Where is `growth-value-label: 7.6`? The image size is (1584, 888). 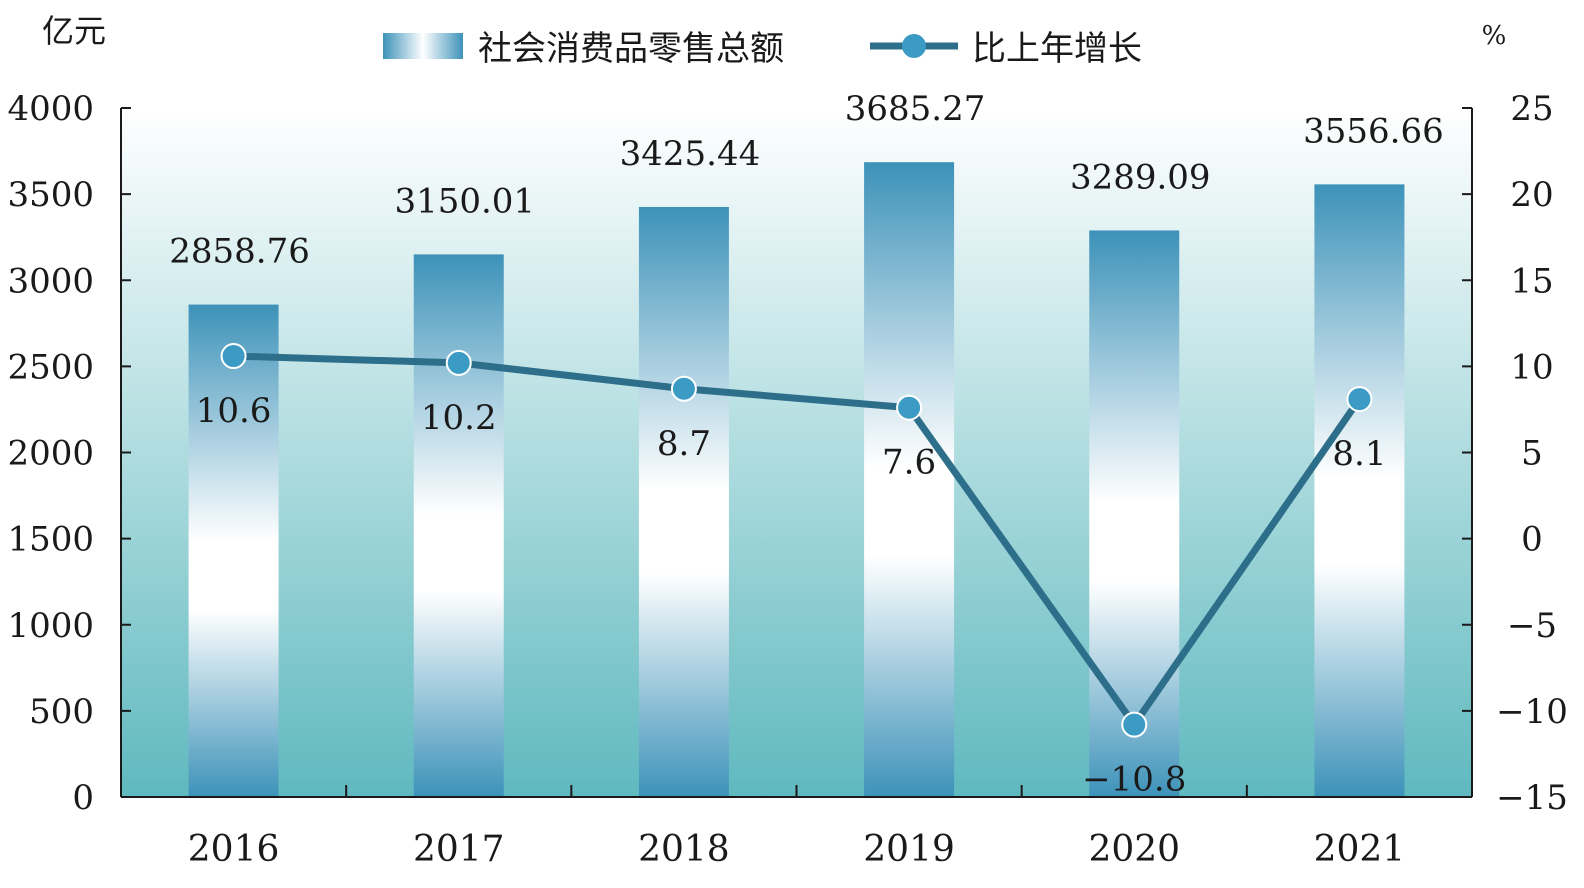 growth-value-label: 7.6 is located at coordinates (909, 463).